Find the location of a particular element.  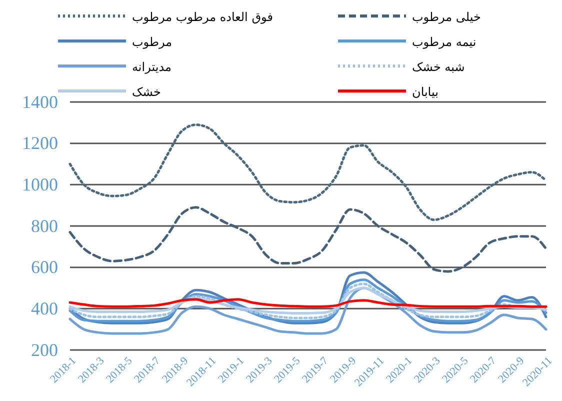

legend-label: مدیترانه is located at coordinates (152, 67).